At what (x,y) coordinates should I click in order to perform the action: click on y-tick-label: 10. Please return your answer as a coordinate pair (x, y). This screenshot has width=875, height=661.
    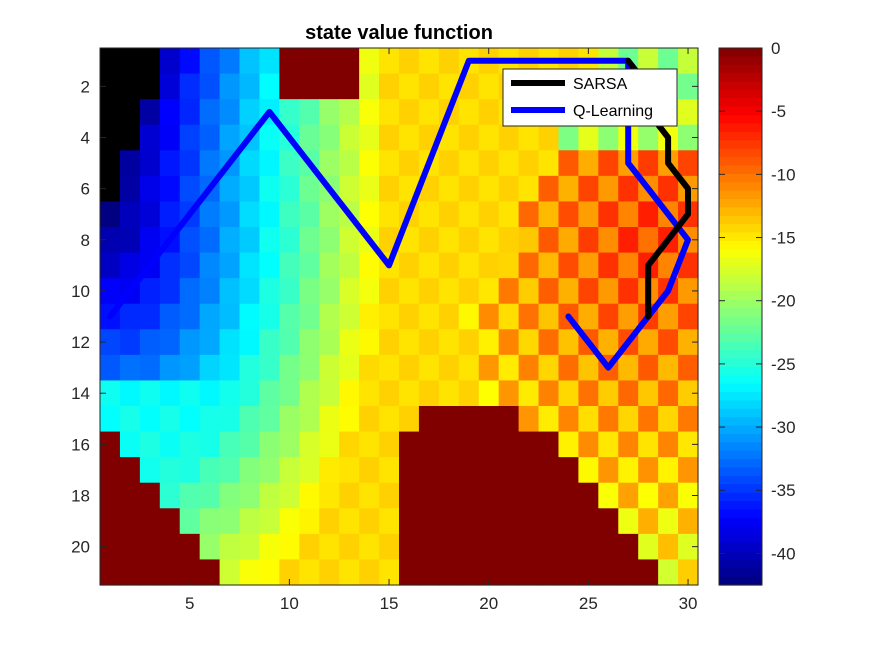
    Looking at the image, I should click on (80, 291).